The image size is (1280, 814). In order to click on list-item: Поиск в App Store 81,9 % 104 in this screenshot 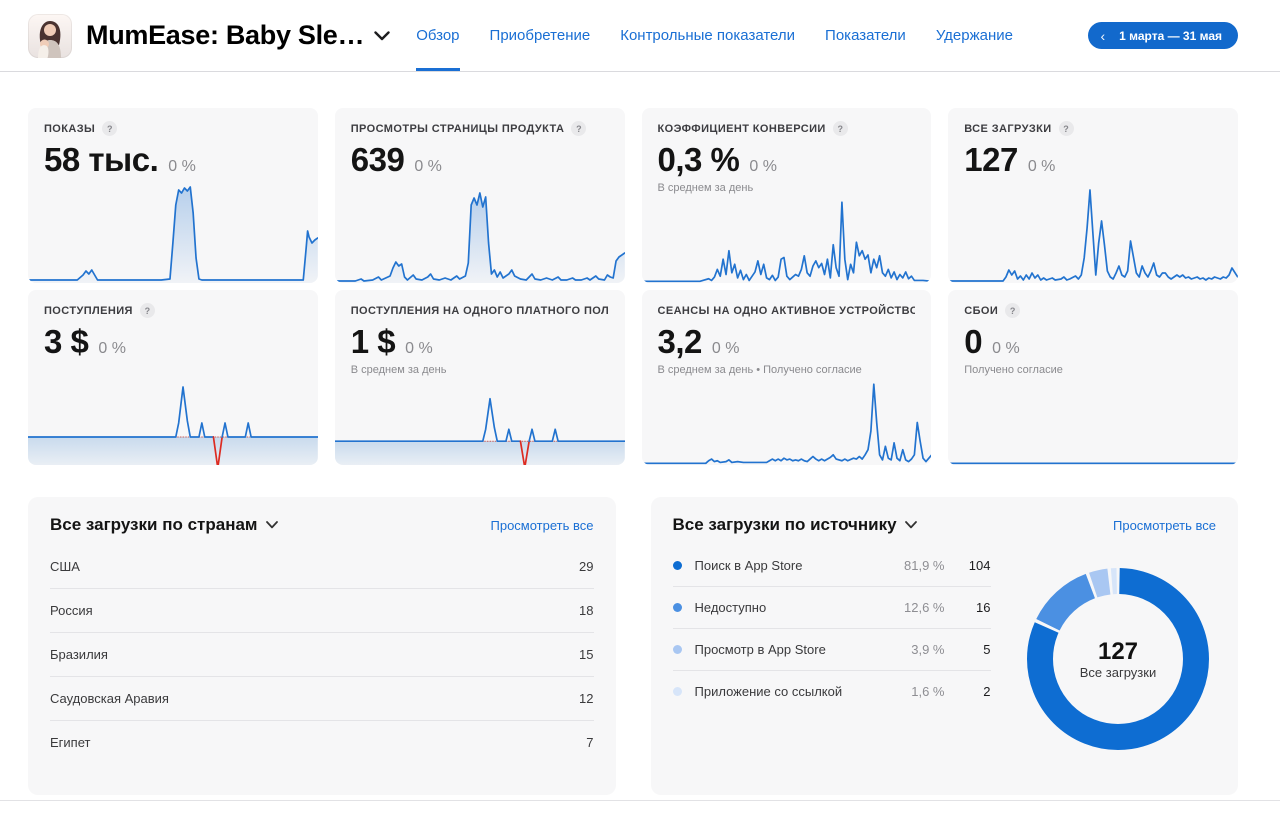, I will do `click(831, 566)`.